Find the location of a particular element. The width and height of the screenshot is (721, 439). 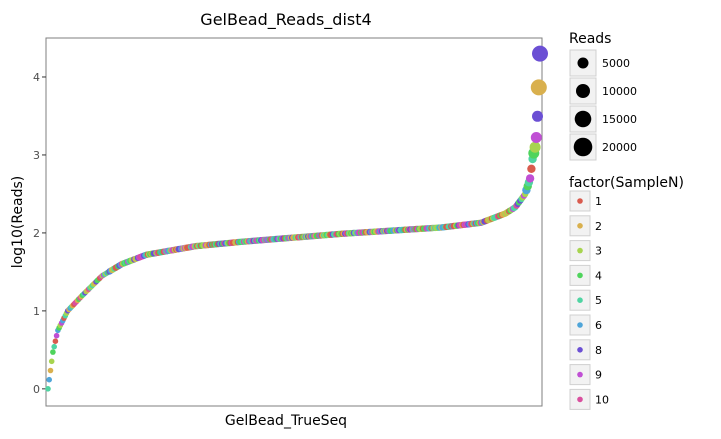

color-legend-label: 5 is located at coordinates (598, 300).